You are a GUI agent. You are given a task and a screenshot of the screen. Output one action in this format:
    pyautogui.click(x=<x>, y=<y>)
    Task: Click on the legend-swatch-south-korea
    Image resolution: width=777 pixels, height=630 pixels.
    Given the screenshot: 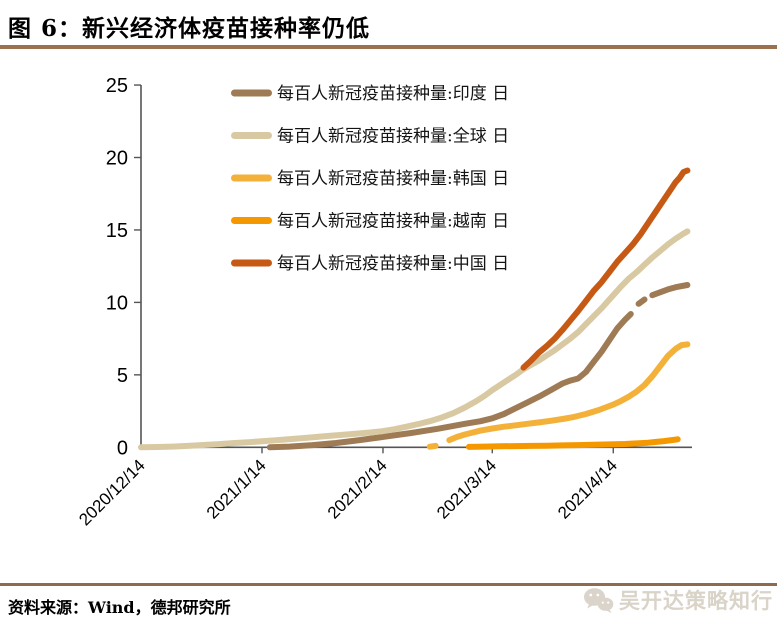 What is the action you would take?
    pyautogui.click(x=251, y=178)
    